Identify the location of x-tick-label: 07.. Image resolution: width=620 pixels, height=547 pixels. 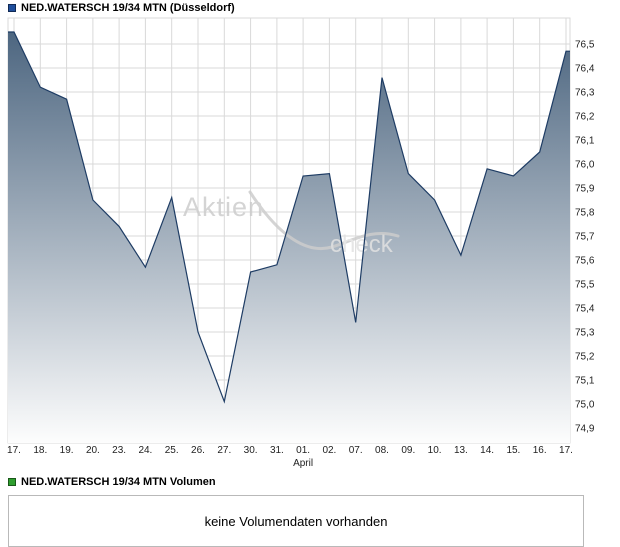
(356, 450).